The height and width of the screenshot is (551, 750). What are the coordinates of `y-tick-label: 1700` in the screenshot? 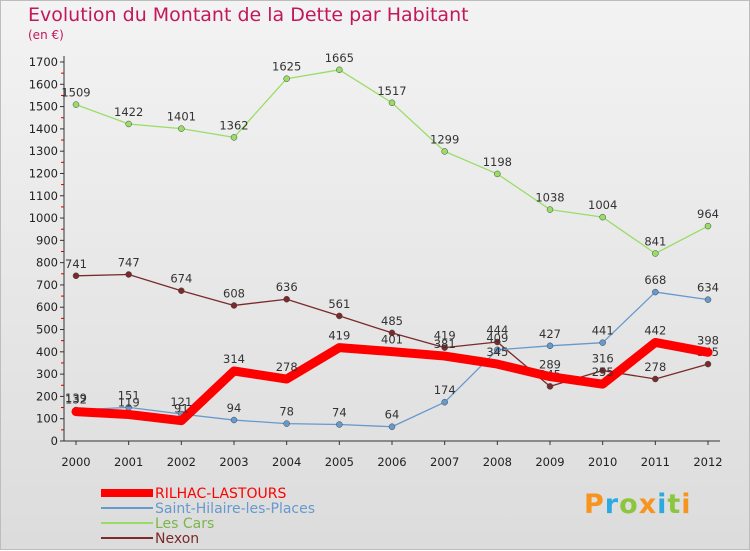 It's located at (43, 62).